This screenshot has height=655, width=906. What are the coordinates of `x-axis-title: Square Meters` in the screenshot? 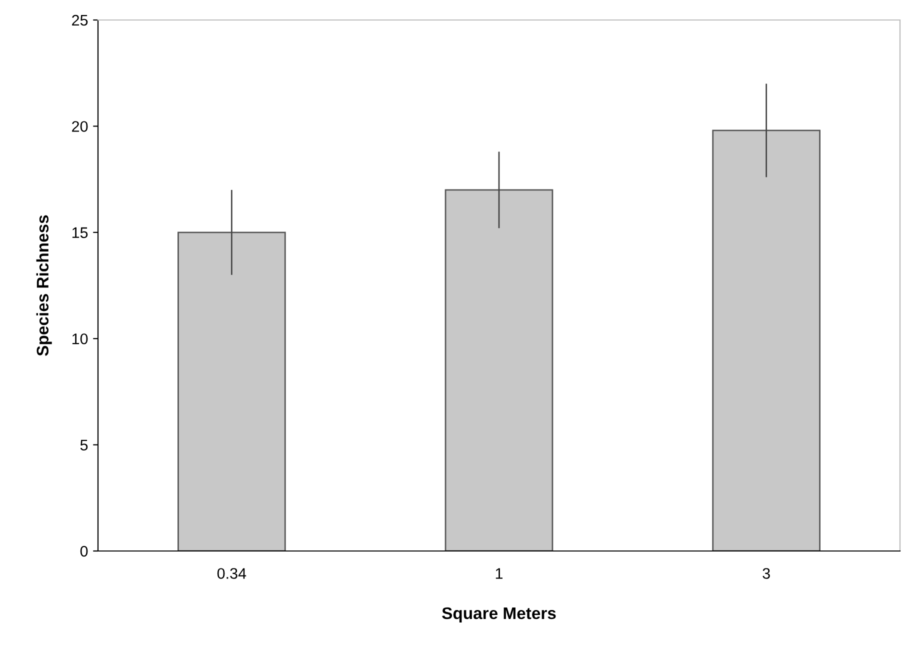 It's located at (499, 614).